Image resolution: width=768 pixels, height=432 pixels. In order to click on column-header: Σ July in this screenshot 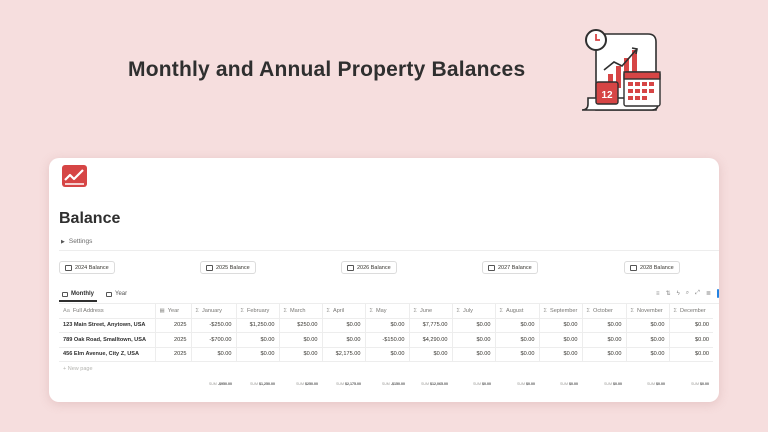, I will do `click(474, 311)`.